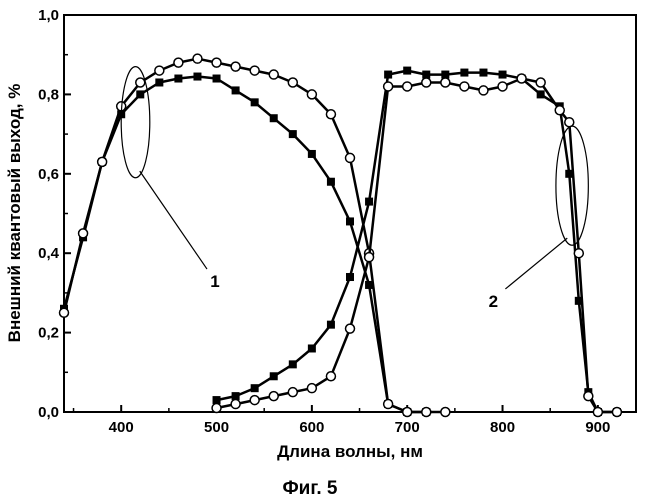  Describe the element at coordinates (214, 281) in the screenshot. I see `annotation-label: 1` at that location.